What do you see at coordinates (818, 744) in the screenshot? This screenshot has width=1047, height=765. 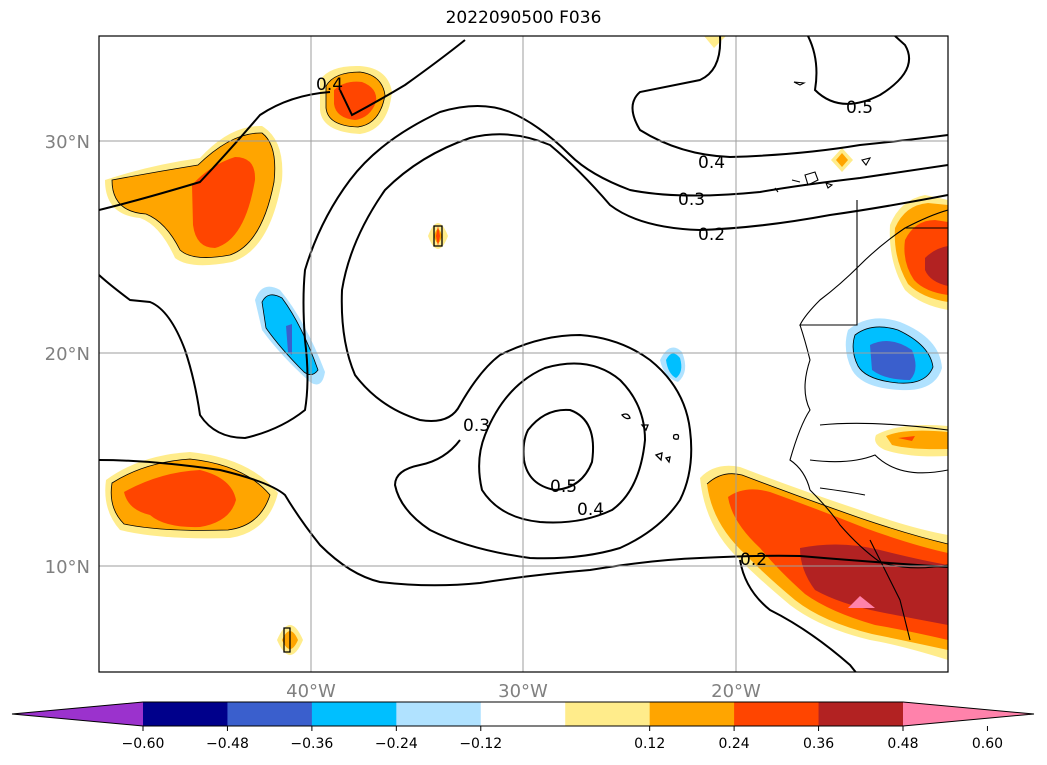 I see `colorbar-tick-label: 0.36` at bounding box center [818, 744].